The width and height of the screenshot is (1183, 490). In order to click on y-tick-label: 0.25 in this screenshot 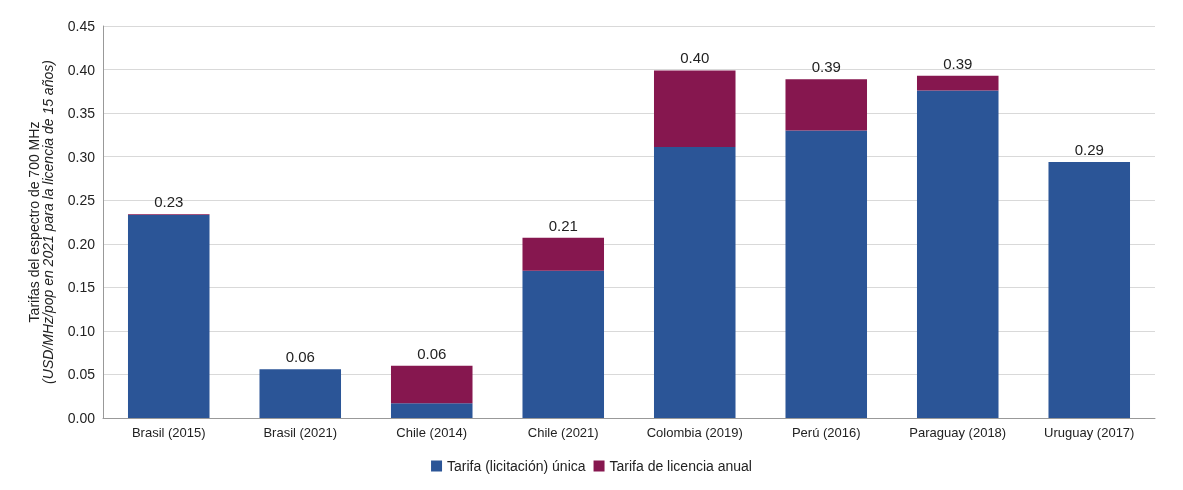, I will do `click(81, 200)`.